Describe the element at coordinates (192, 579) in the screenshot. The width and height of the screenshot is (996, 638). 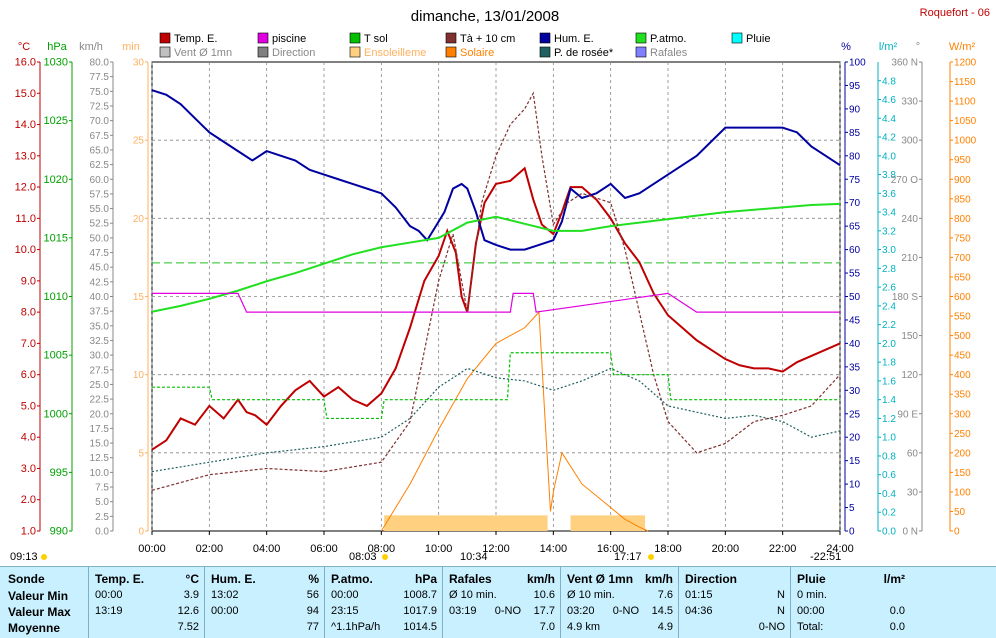
I see `stats-column-unit: °C` at that location.